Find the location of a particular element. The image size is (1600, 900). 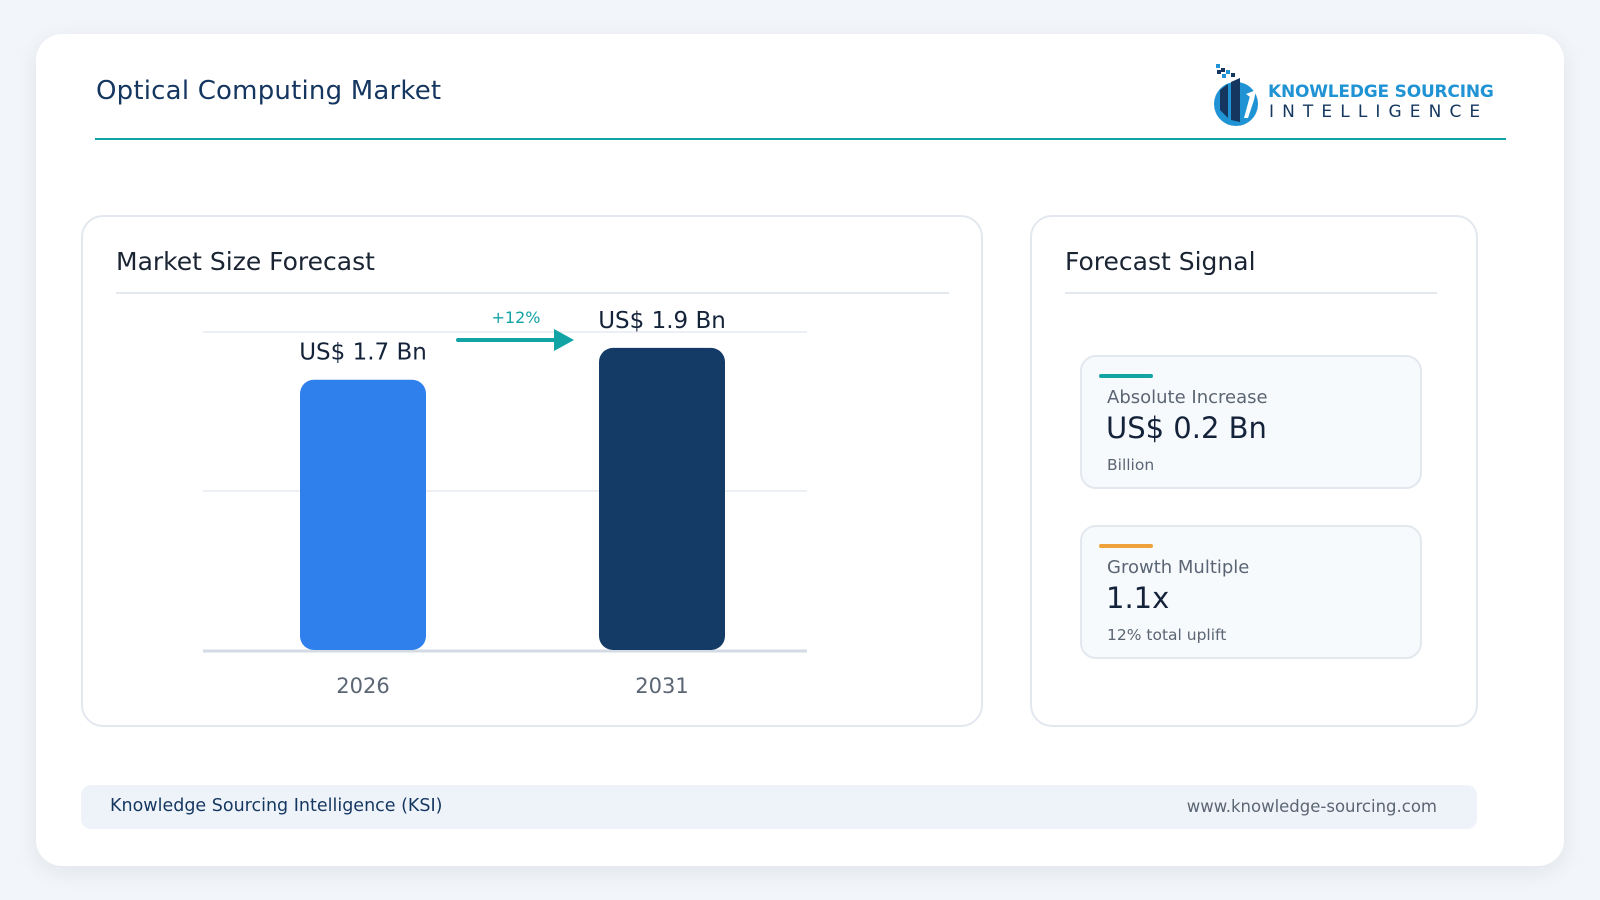

forecast-signal-title: Forecast Signal is located at coordinates (1160, 261).